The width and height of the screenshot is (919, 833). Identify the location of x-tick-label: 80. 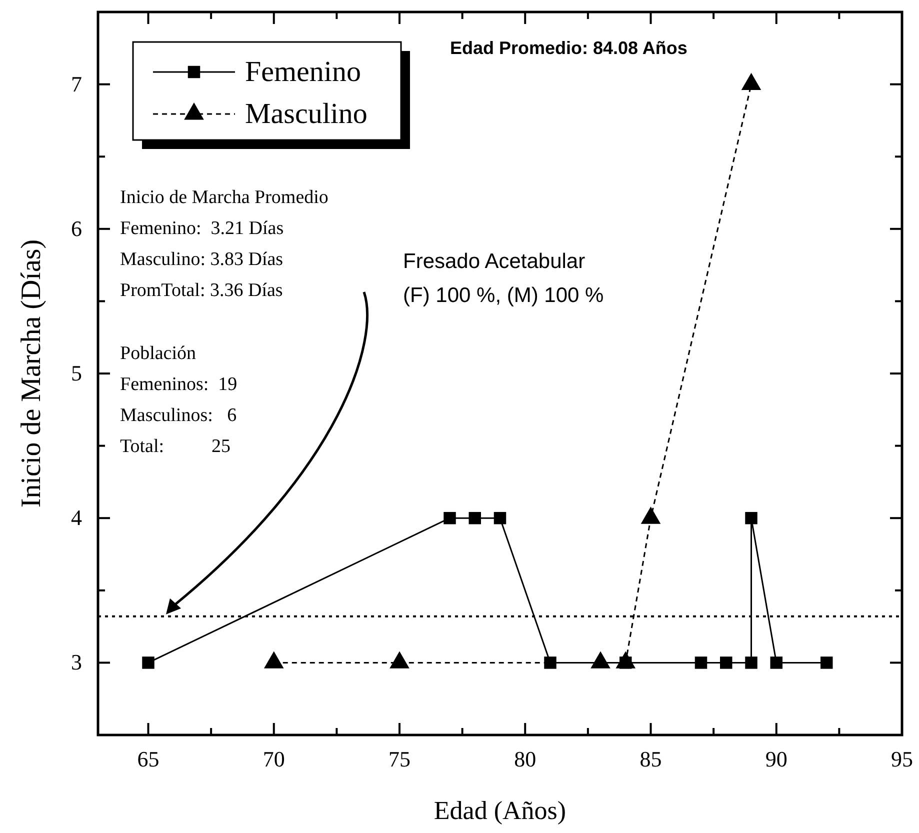
(525, 759).